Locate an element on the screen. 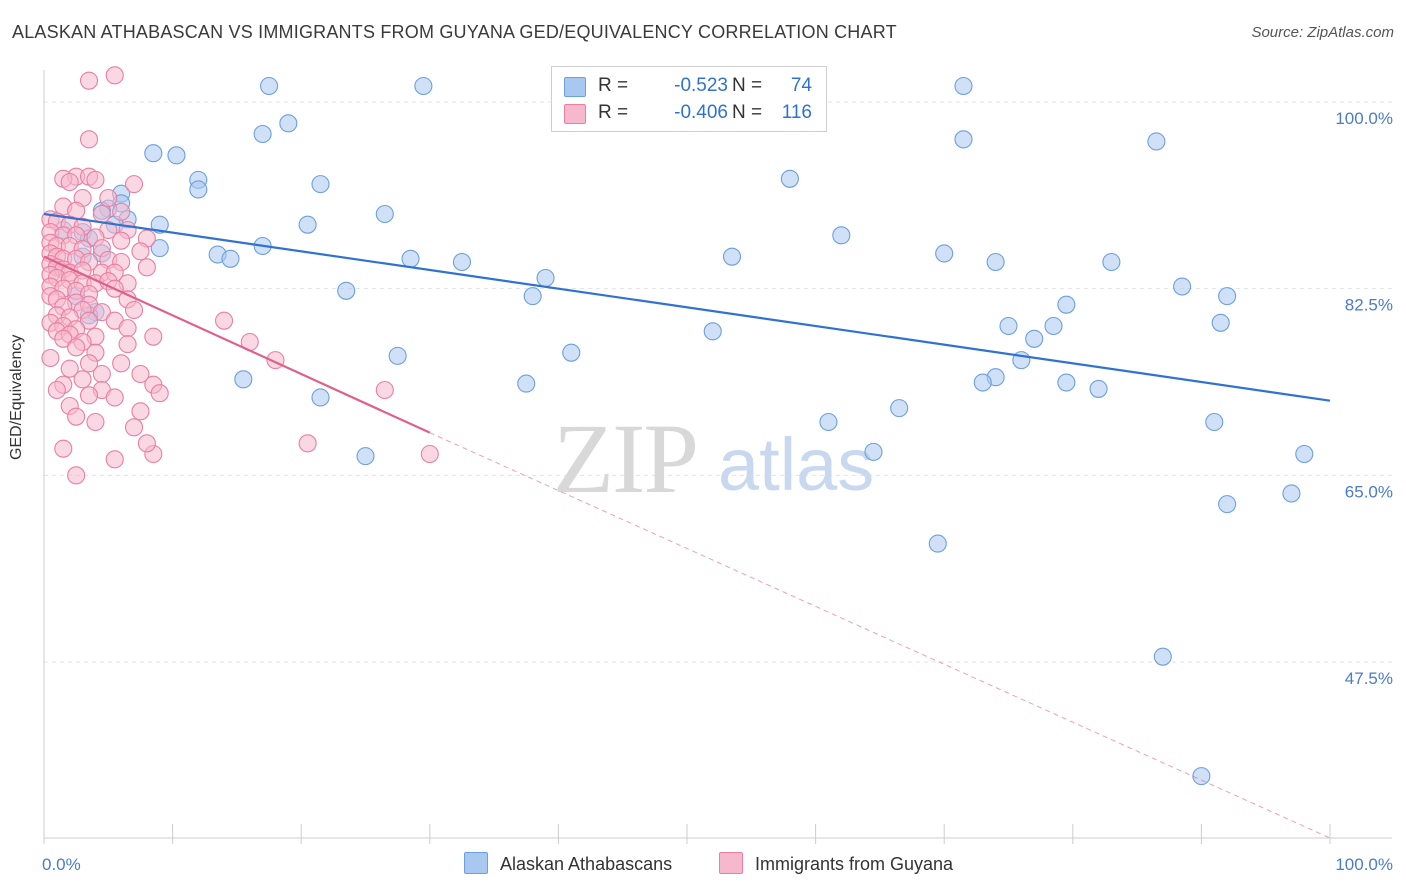 The image size is (1406, 892). watermark-atlas: atlas is located at coordinates (796, 464).